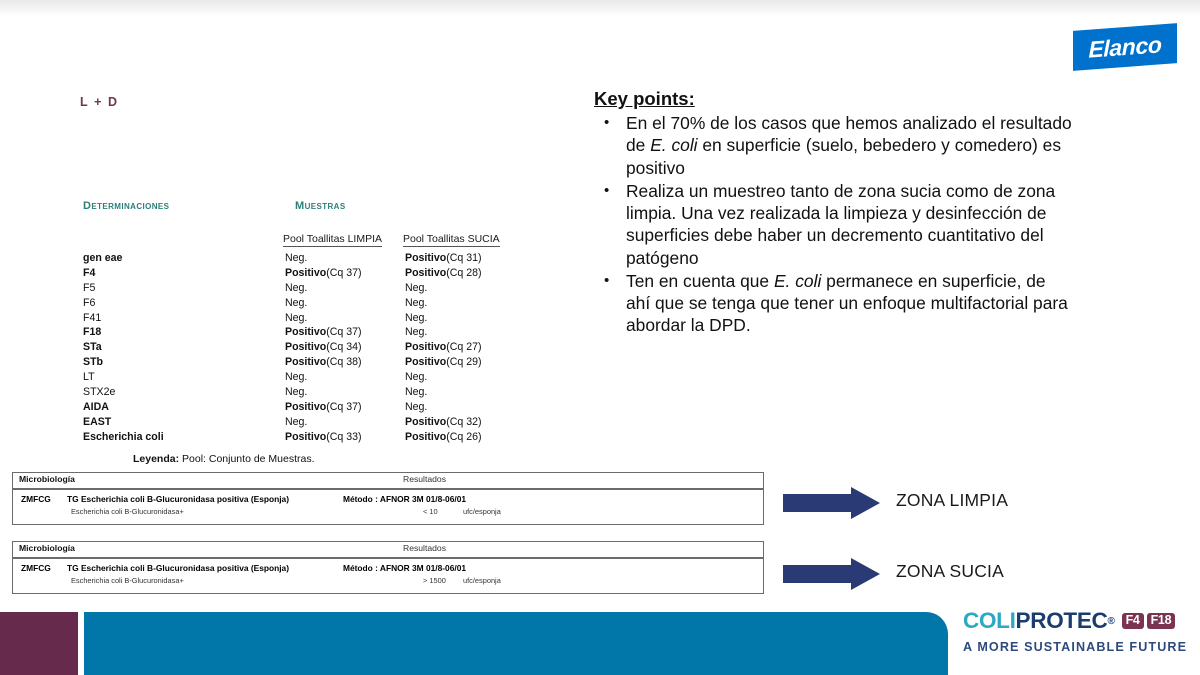 Image resolution: width=1200 pixels, height=675 pixels. I want to click on table-row: gen eae Neg. Positivo(Cq 31), so click(313, 259).